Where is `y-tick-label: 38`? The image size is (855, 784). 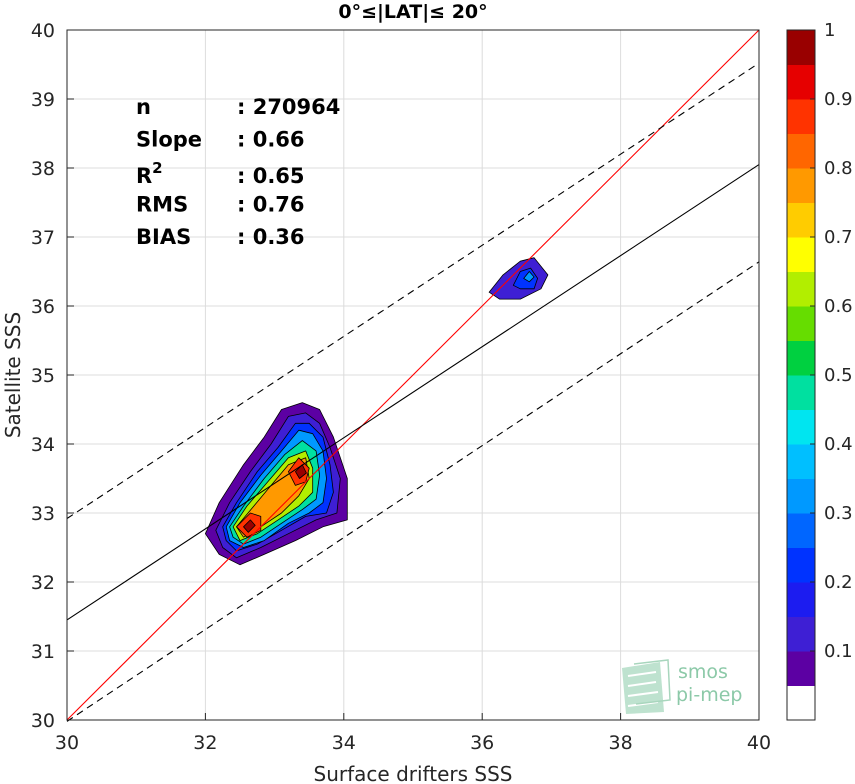 y-tick-label: 38 is located at coordinates (43, 169).